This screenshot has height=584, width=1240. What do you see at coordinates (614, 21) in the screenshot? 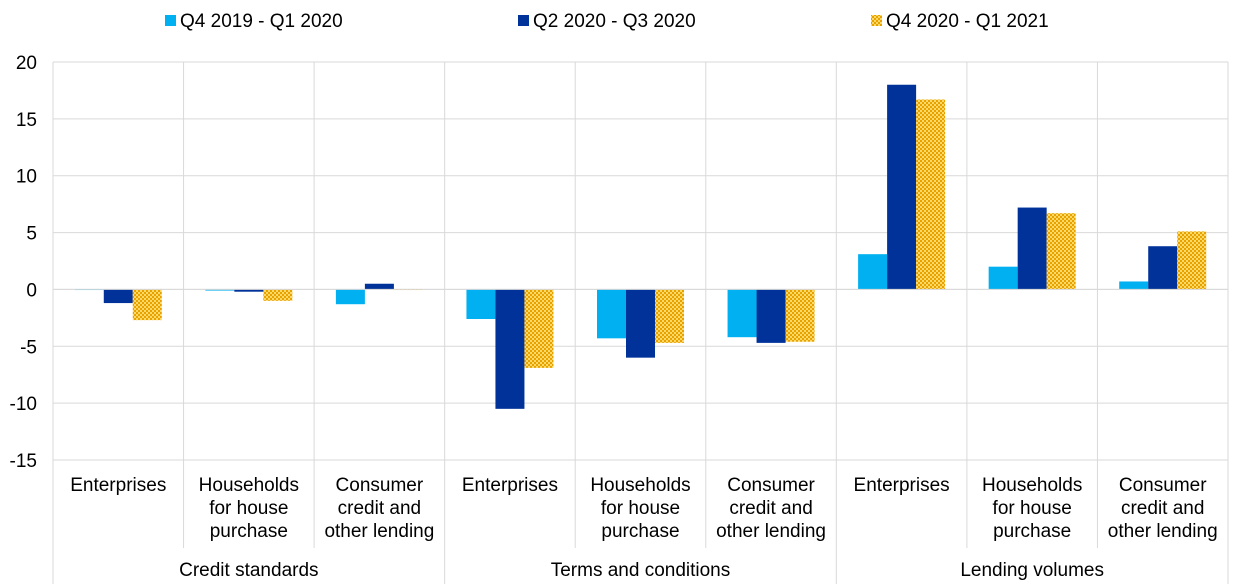
I see `legend-label: Q2 2020 - Q3 2020` at bounding box center [614, 21].